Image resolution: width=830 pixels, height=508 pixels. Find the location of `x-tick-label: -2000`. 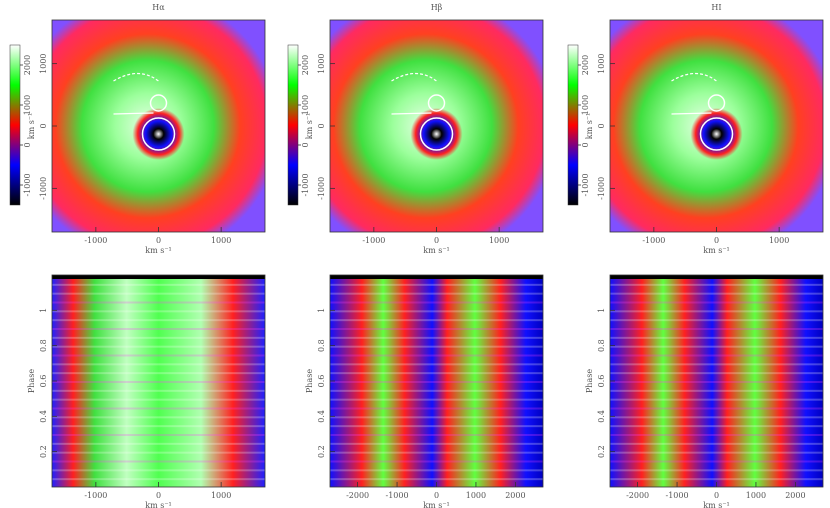

x-tick-label: -2000 is located at coordinates (637, 495).